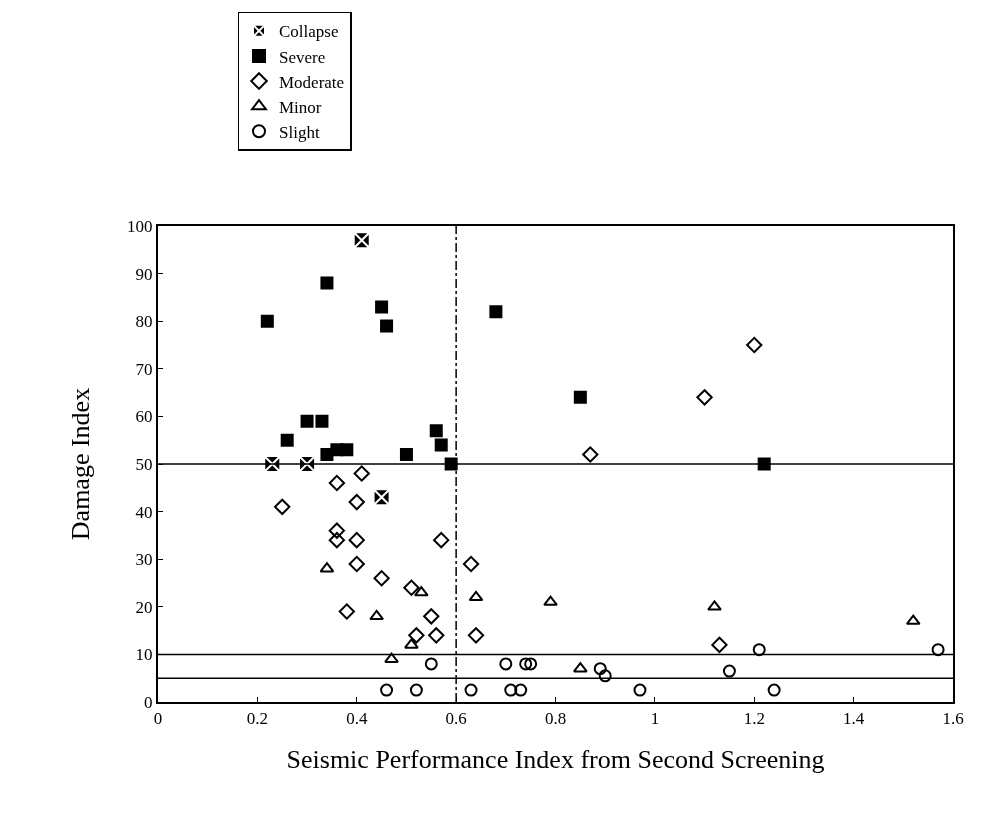  What do you see at coordinates (144, 512) in the screenshot?
I see `y-tick-label: 40` at bounding box center [144, 512].